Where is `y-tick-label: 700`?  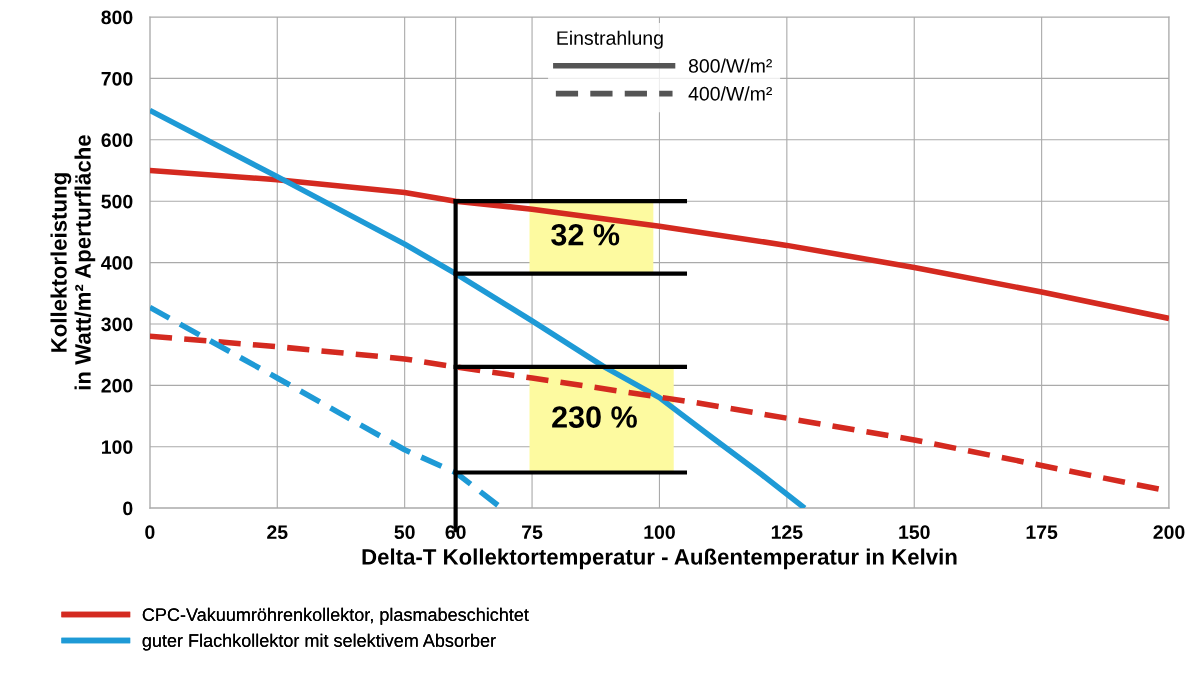 y-tick-label: 700 is located at coordinates (117, 78).